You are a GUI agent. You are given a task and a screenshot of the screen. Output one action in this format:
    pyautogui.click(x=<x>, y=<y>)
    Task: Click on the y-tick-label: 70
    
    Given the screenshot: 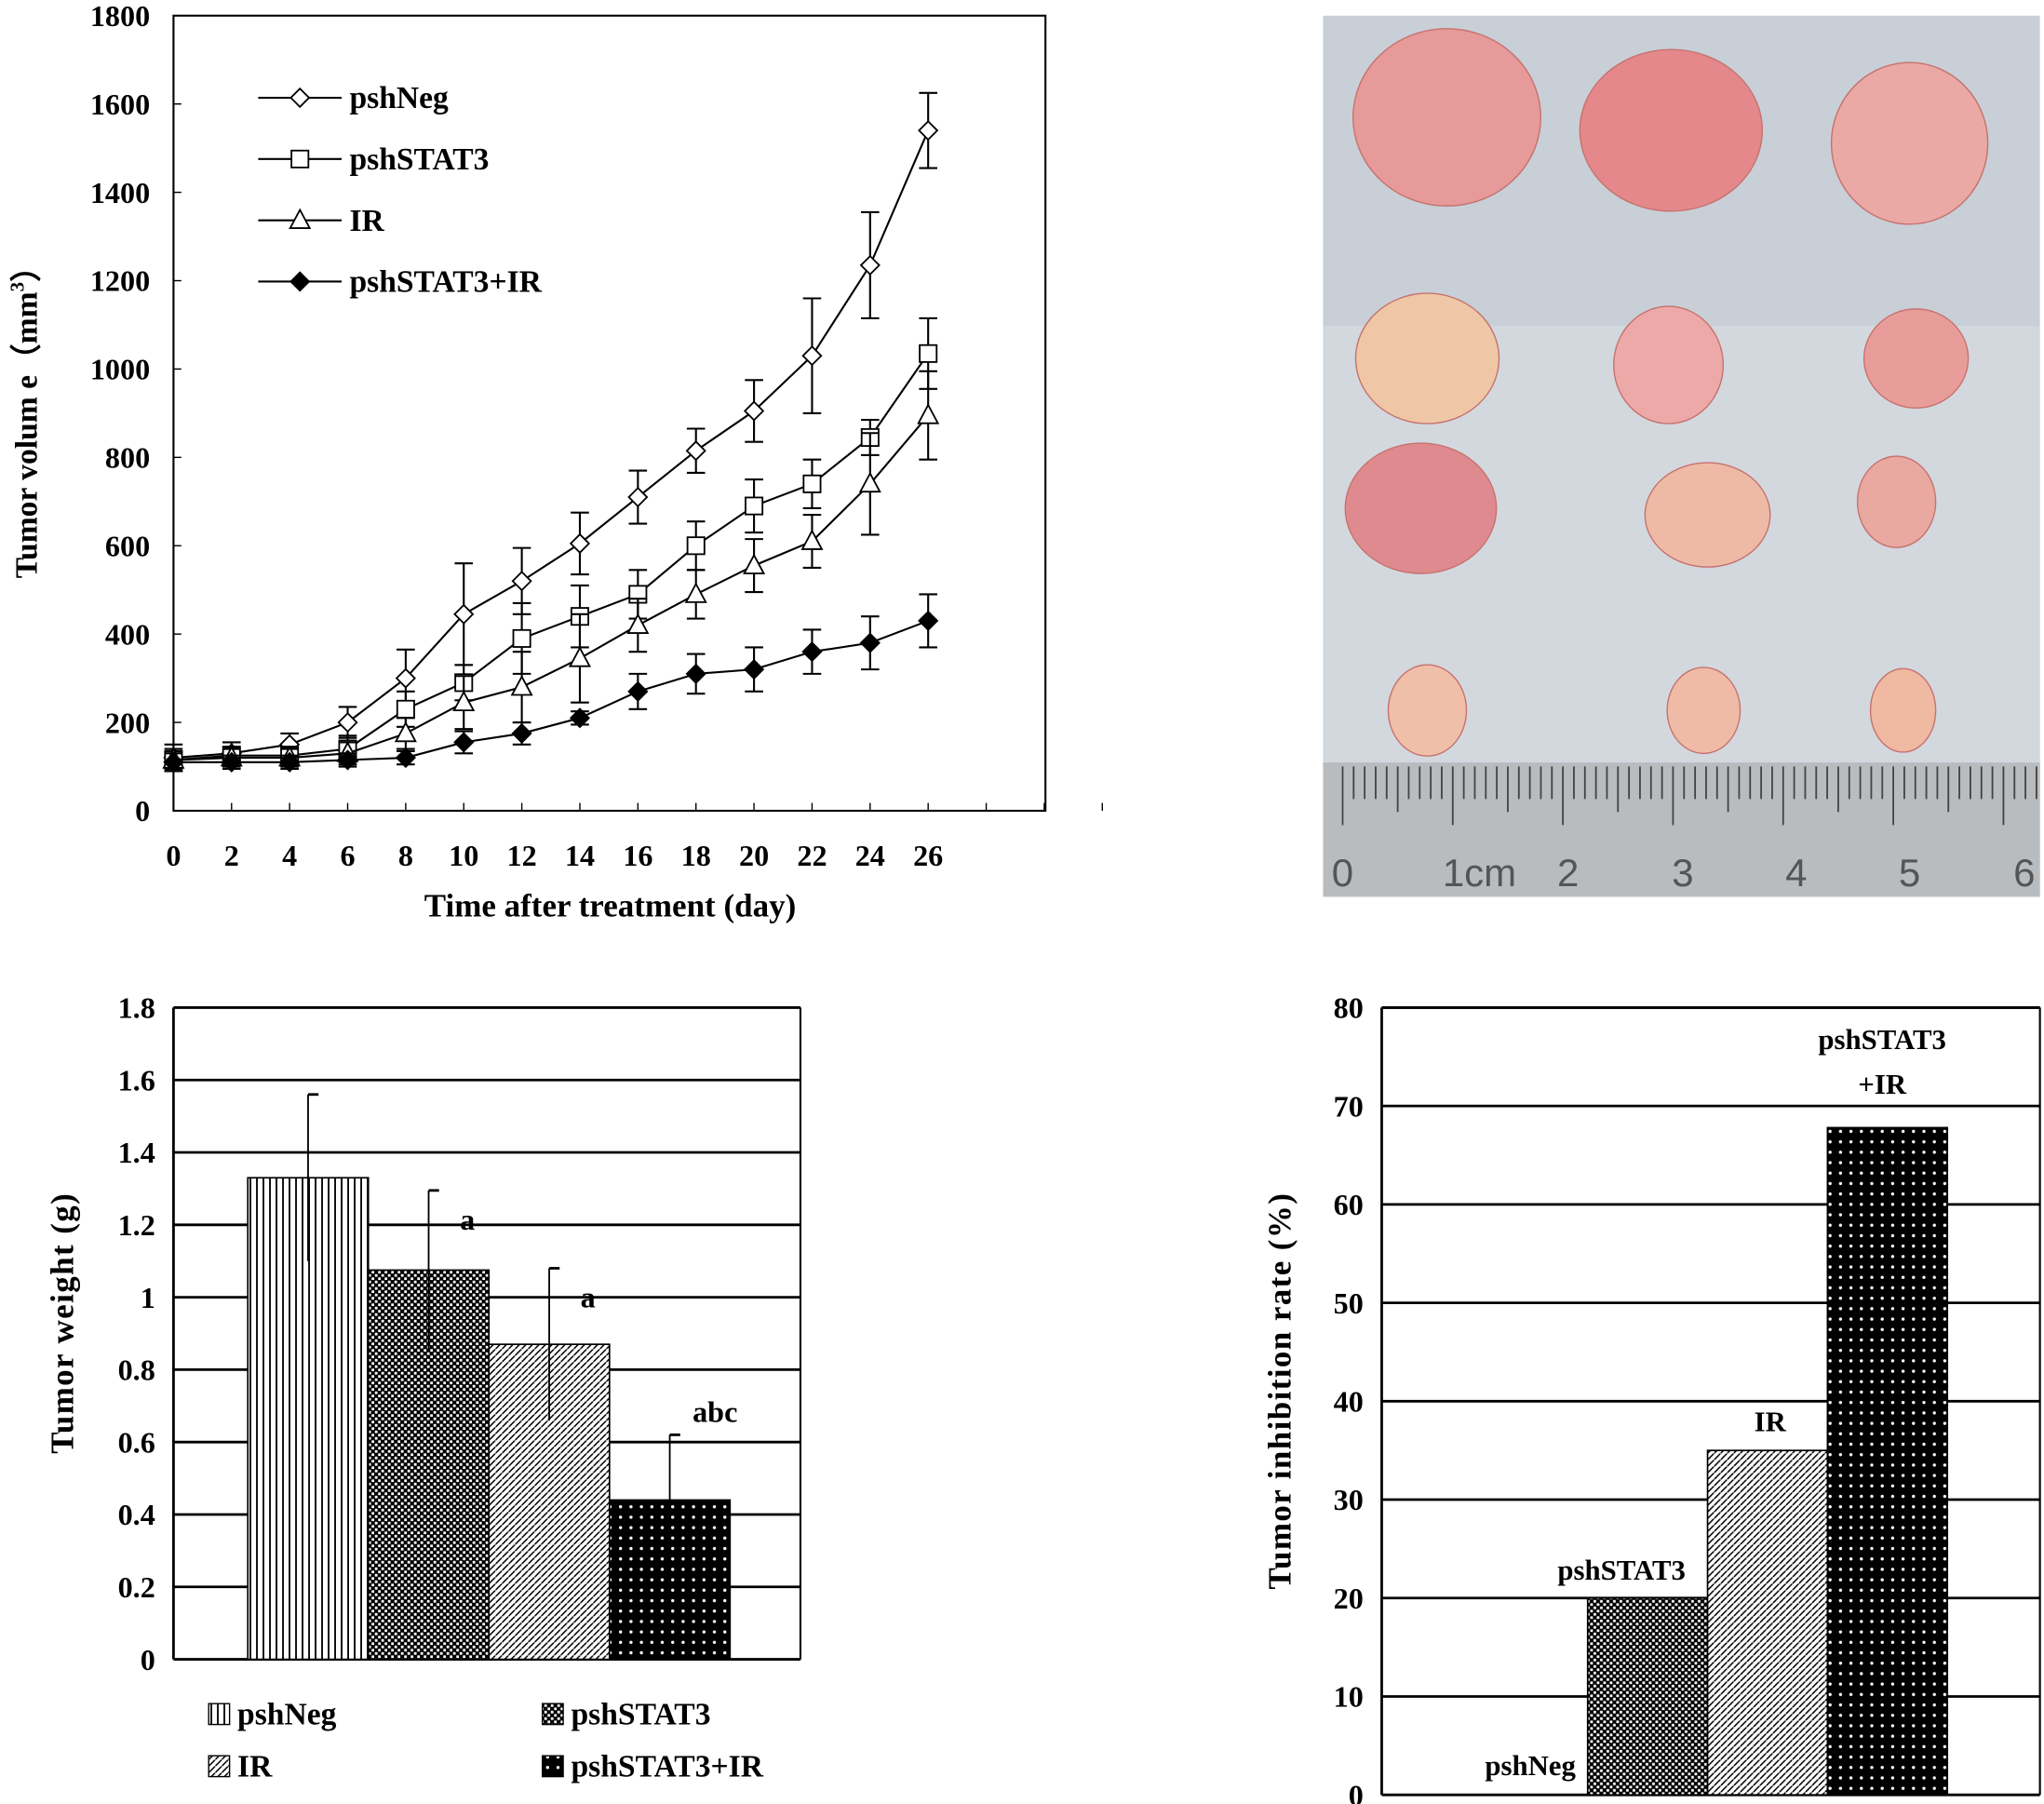 What is the action you would take?
    pyautogui.click(x=1349, y=1106)
    